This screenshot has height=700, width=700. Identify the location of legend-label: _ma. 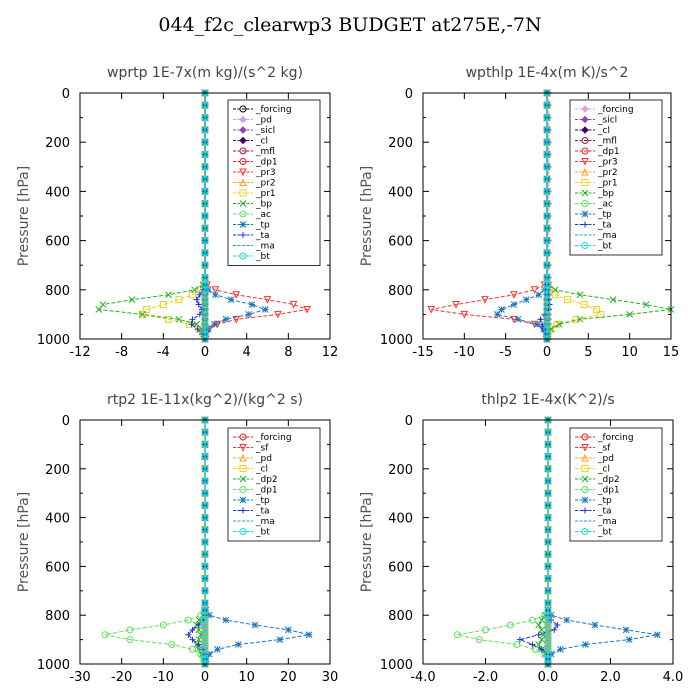
(265, 247).